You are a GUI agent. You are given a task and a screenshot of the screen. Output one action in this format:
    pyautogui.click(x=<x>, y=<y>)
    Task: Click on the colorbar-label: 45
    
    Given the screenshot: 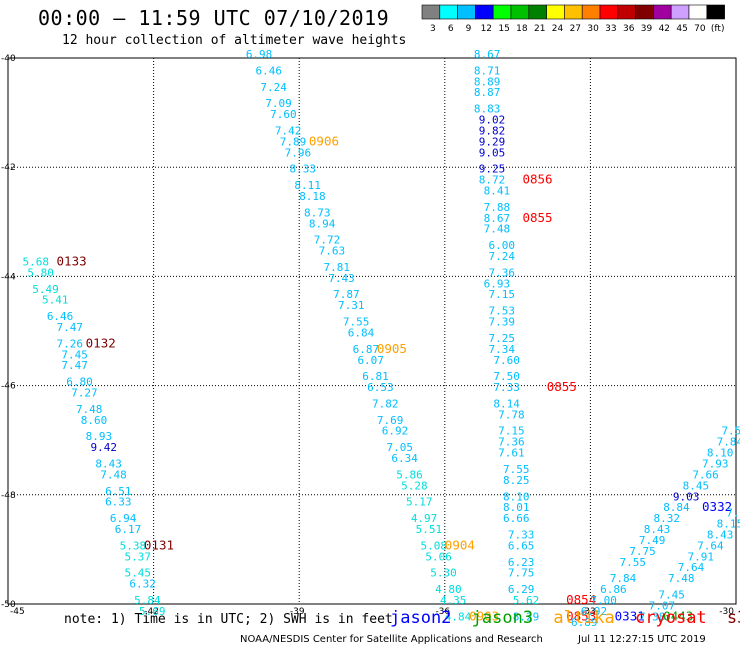 What is the action you would take?
    pyautogui.click(x=681, y=29)
    